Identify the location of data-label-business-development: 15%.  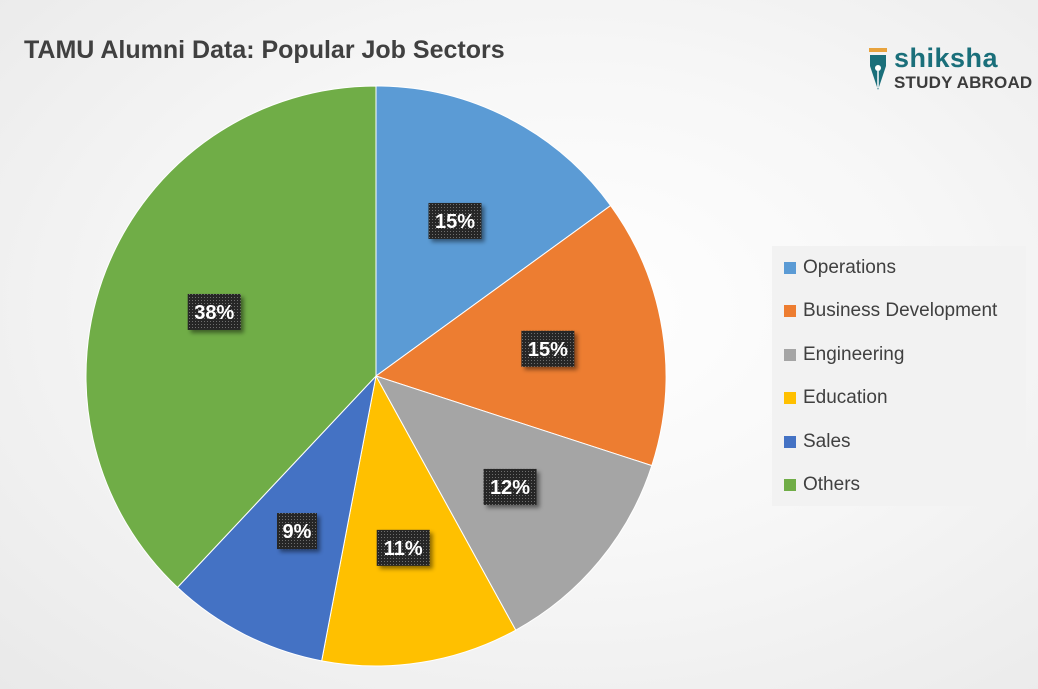
(548, 348).